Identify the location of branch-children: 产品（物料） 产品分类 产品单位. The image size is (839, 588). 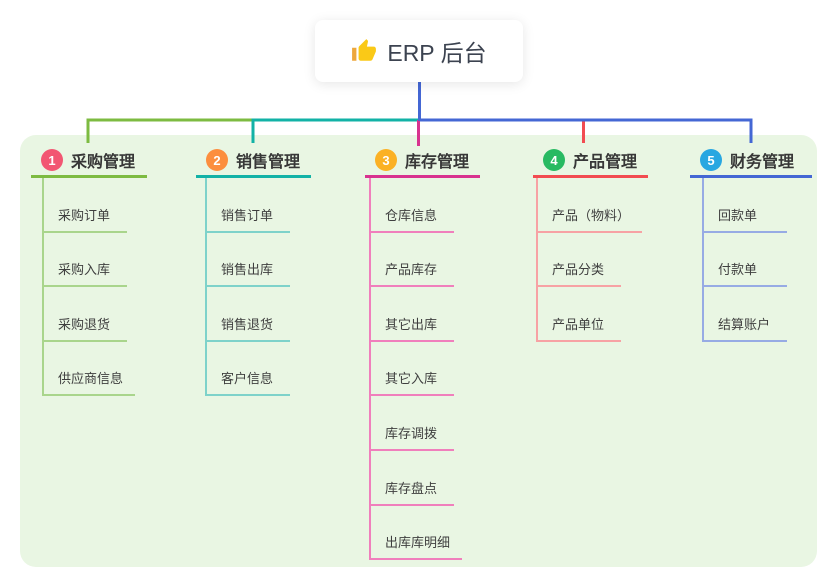
(589, 260).